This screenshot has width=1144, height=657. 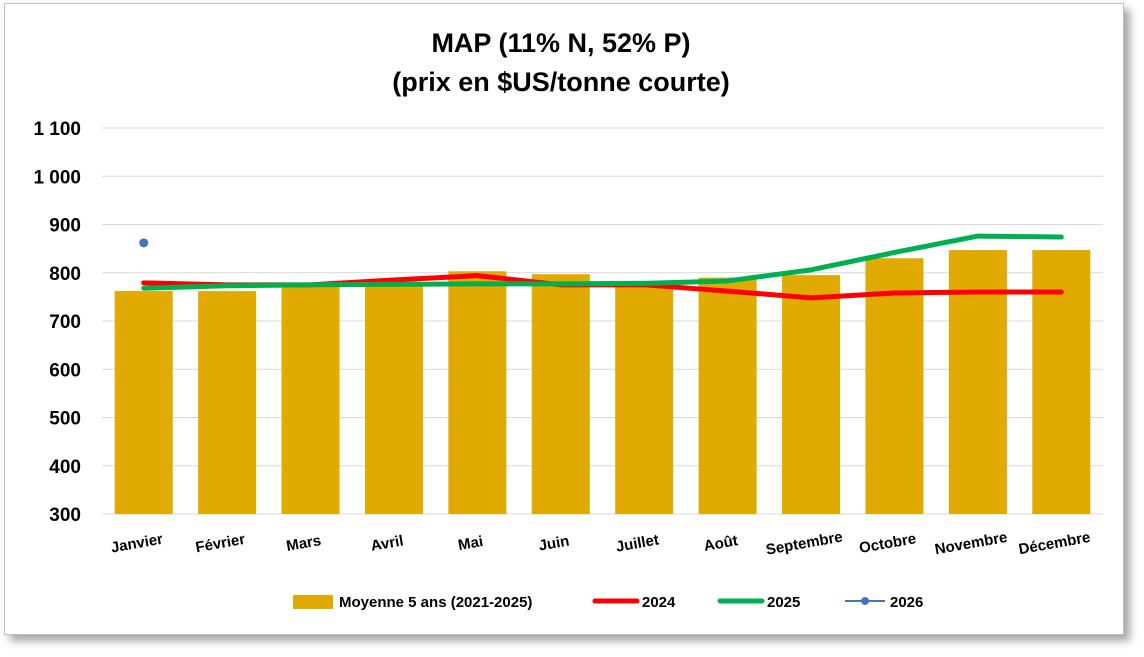 What do you see at coordinates (644, 397) in the screenshot?
I see `bar-juillet` at bounding box center [644, 397].